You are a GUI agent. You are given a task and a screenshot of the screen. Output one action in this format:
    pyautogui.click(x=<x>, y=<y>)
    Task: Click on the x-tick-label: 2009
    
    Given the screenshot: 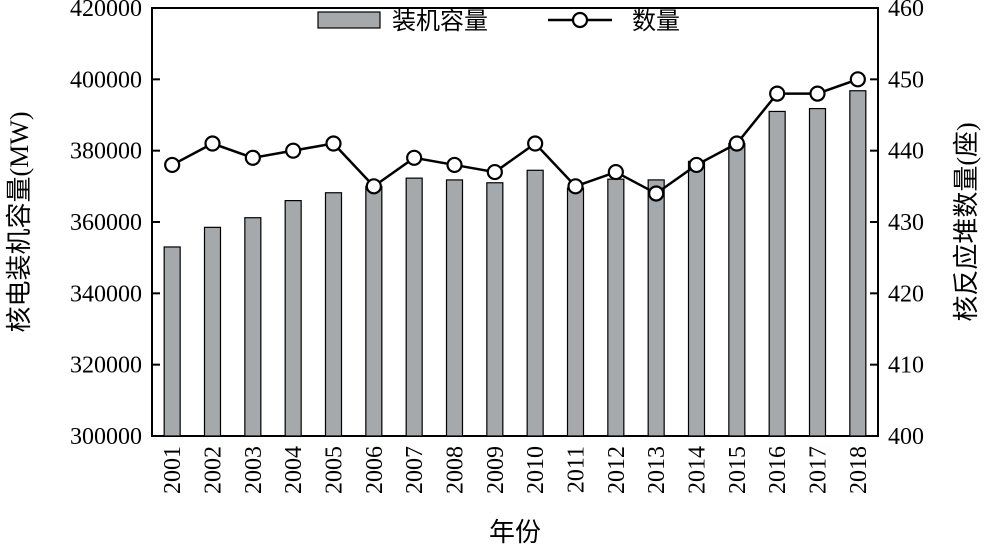 What is the action you would take?
    pyautogui.click(x=496, y=470)
    